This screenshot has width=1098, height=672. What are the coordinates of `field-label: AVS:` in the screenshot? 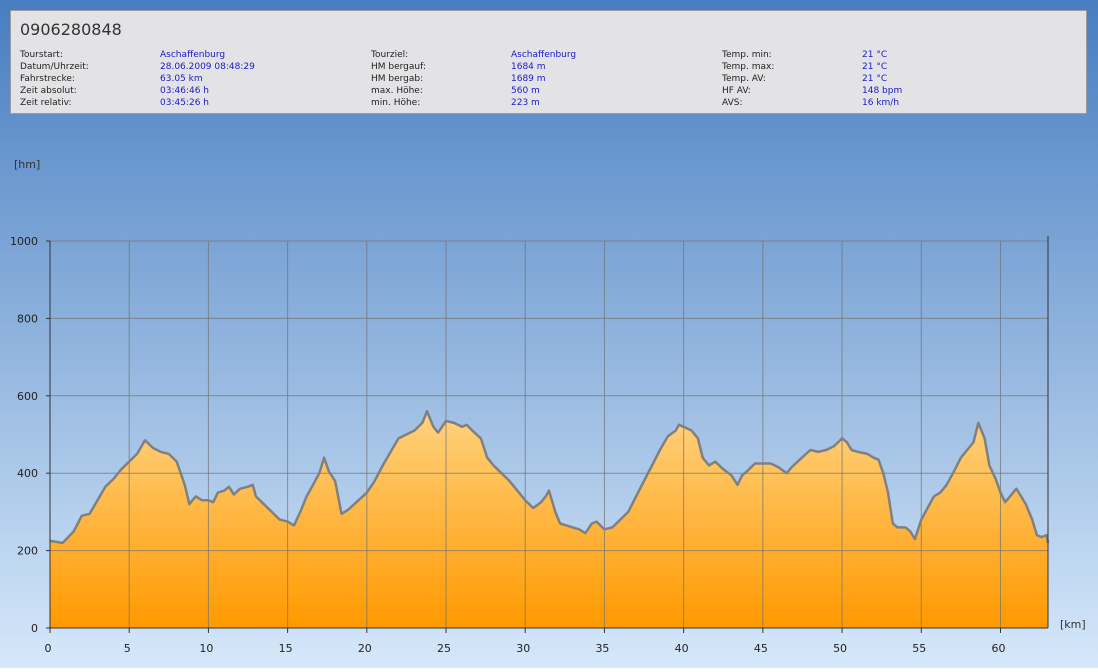 It's located at (732, 103).